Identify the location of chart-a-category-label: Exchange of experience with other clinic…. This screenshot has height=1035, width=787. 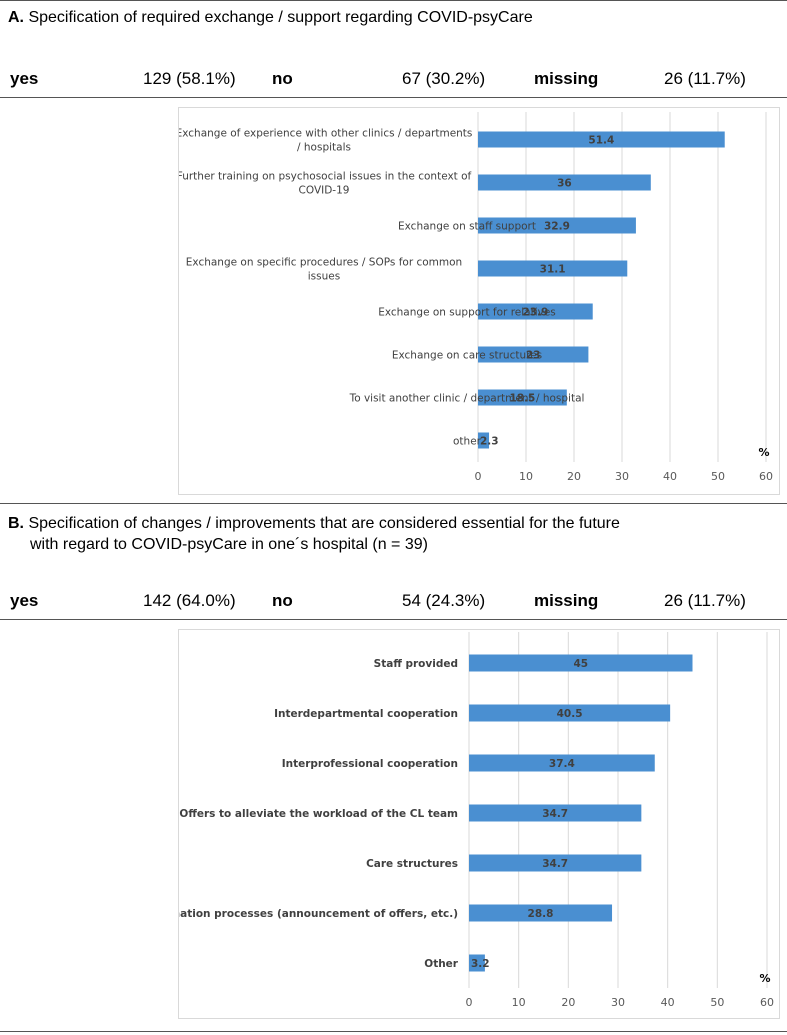
(325, 141).